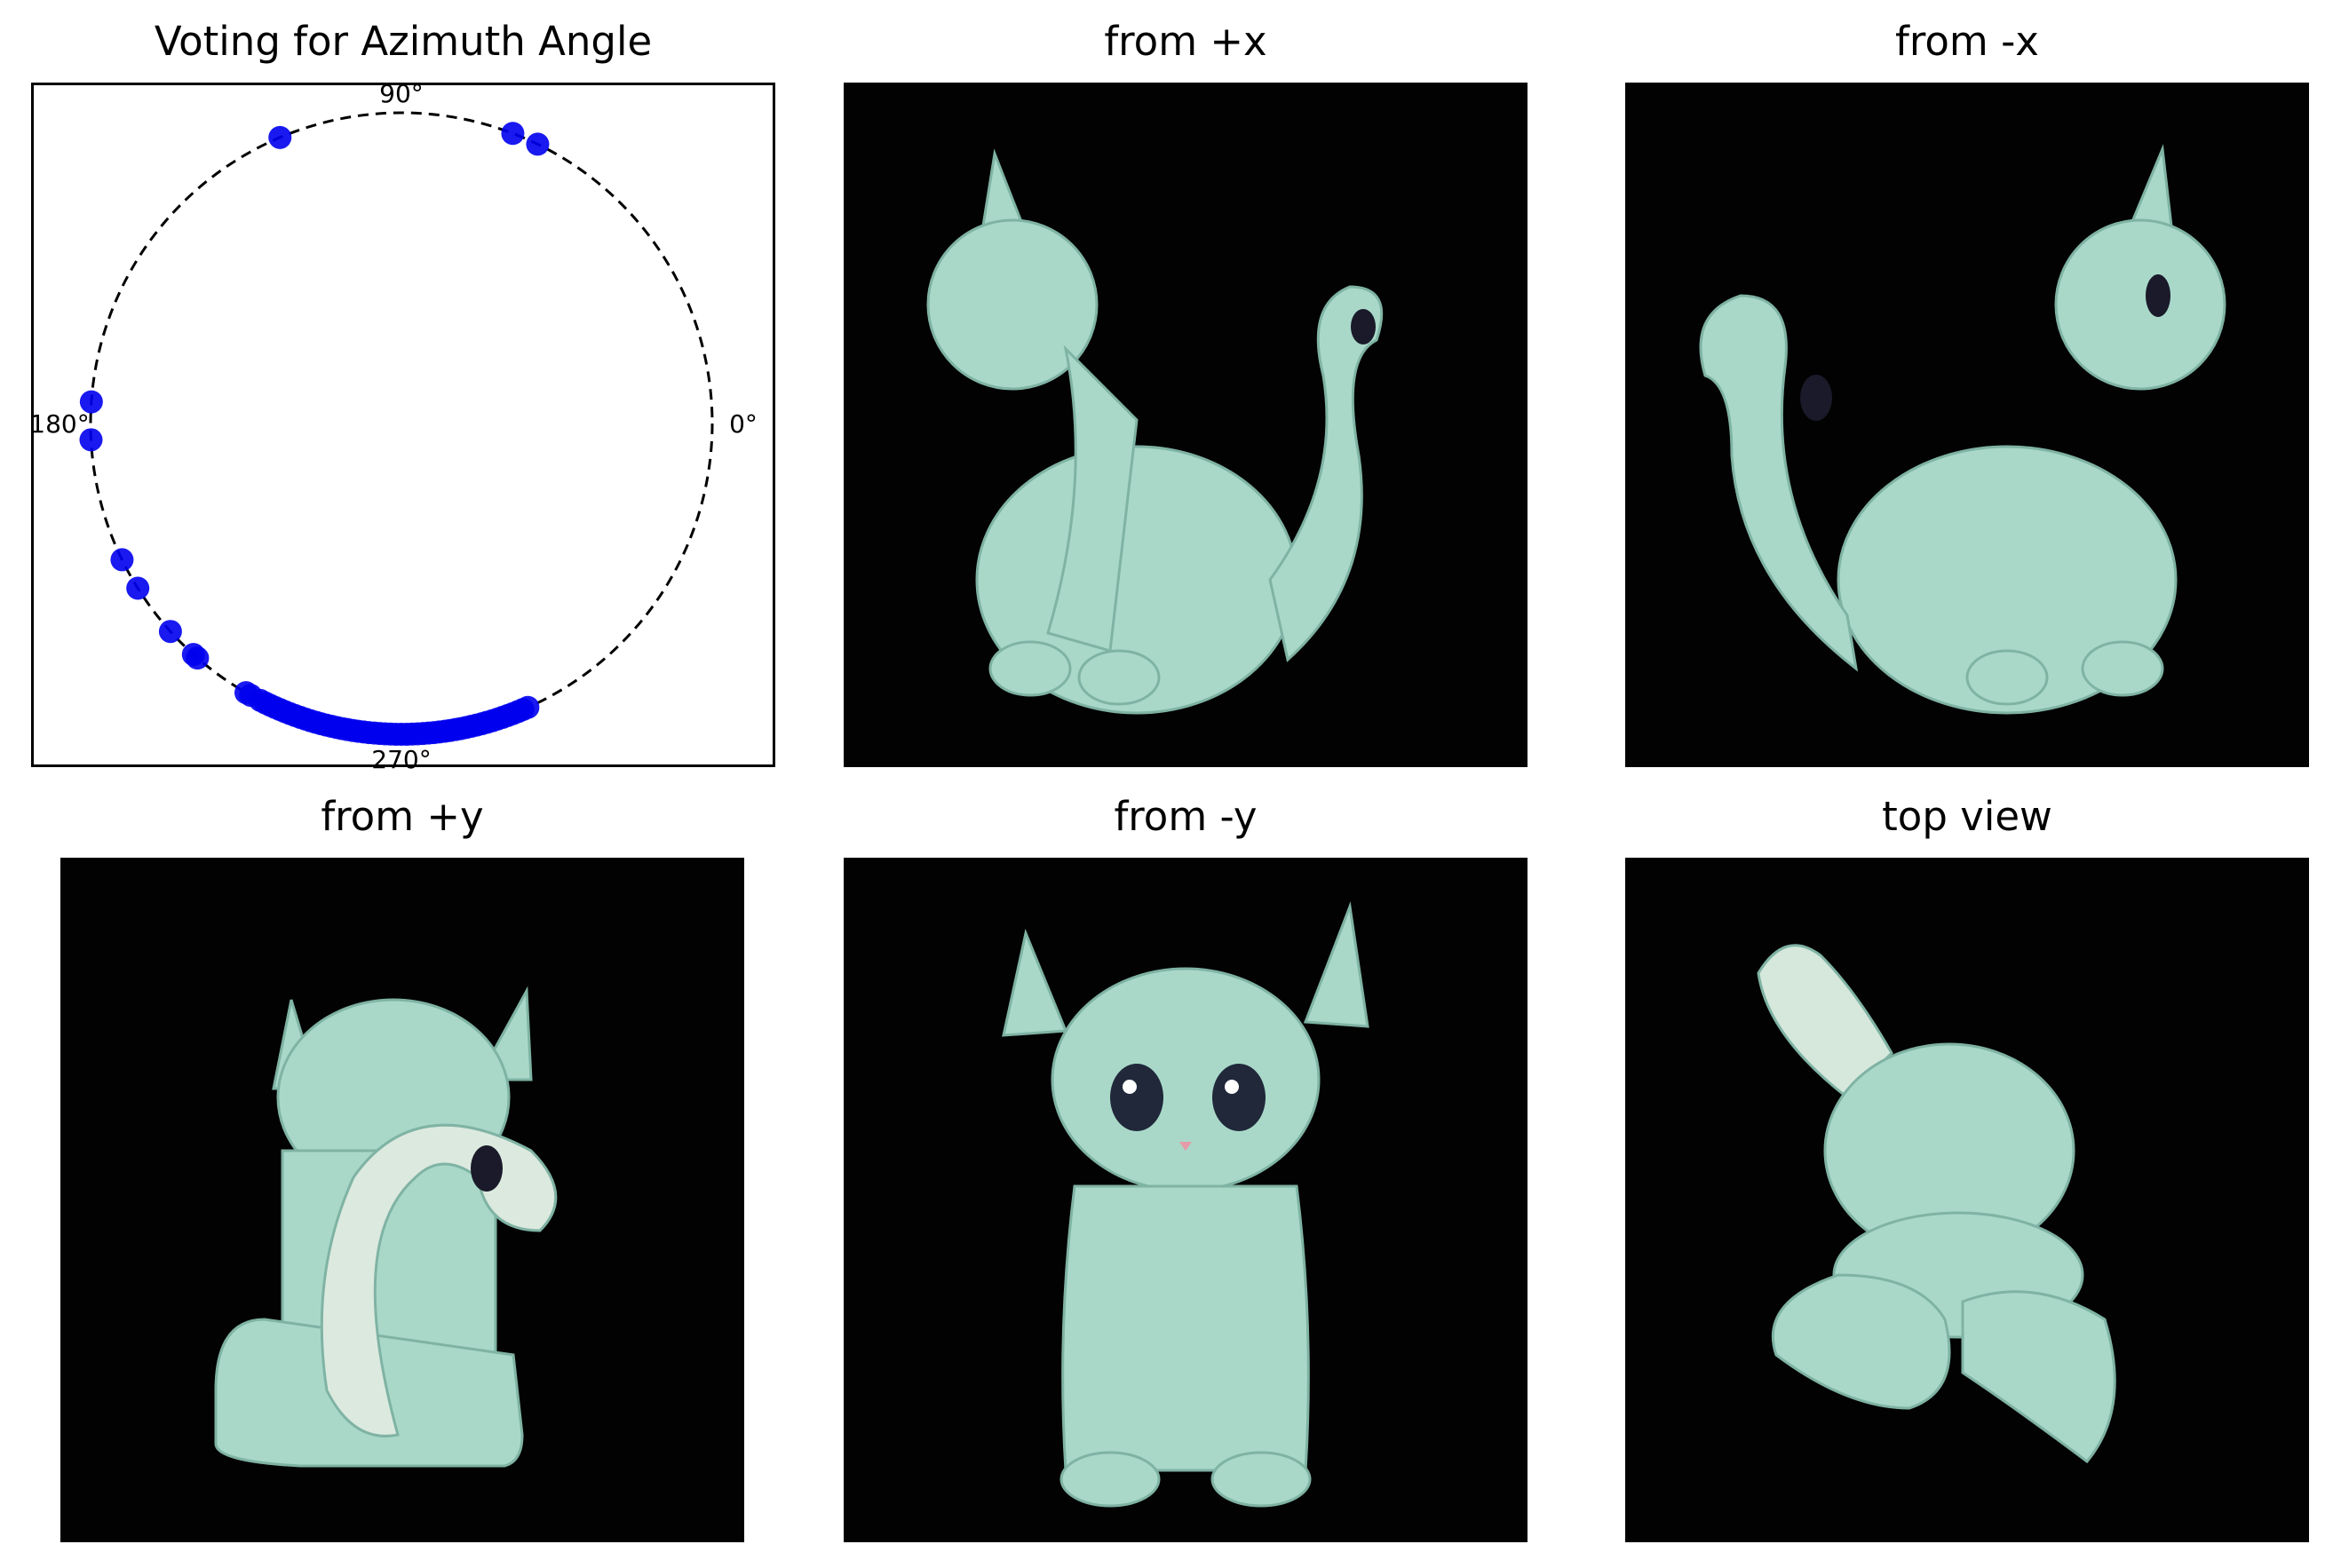 This screenshot has height=1568, width=2333. Describe the element at coordinates (1186, 41) in the screenshot. I see `panel-title-from-plus-x: from +x` at that location.